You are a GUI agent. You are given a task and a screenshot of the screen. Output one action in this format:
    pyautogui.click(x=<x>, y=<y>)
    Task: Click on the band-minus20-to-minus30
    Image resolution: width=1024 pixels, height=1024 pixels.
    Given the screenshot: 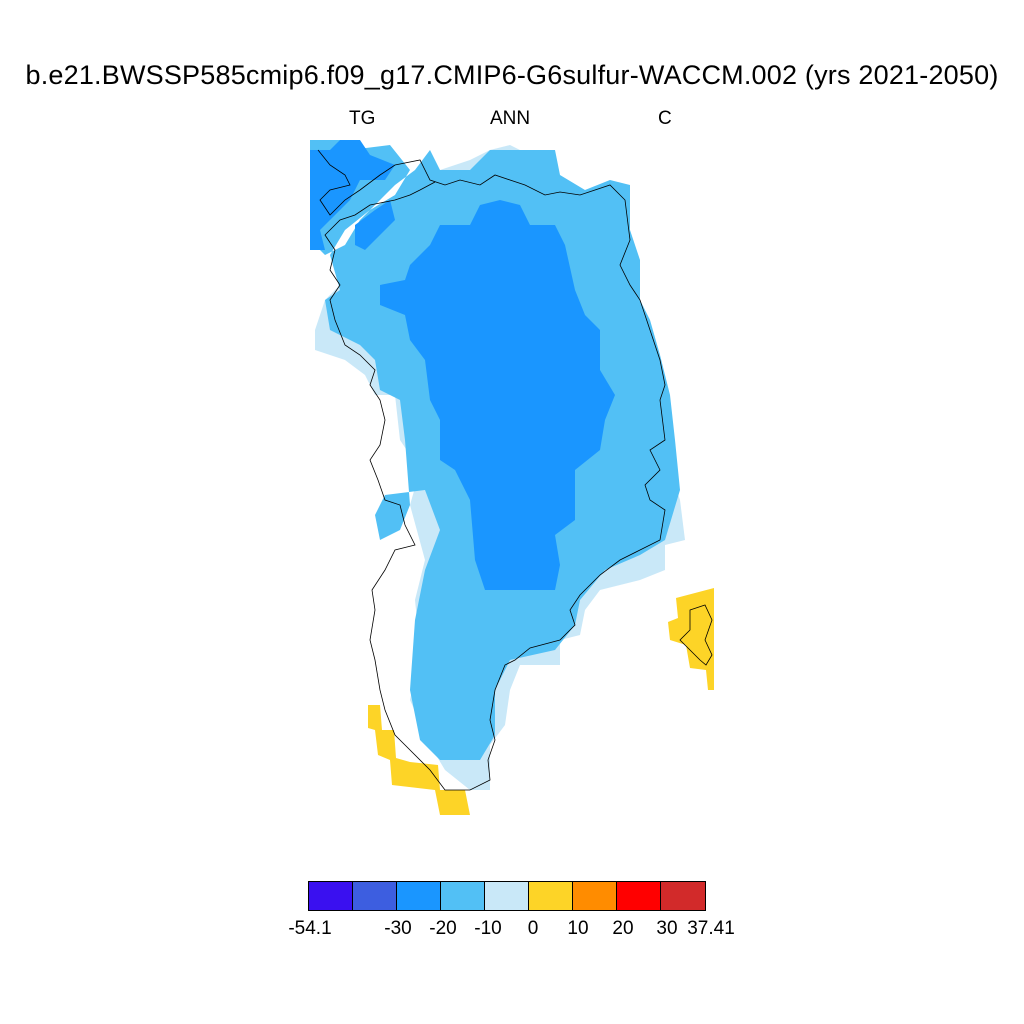 What is the action you would take?
    pyautogui.click(x=497, y=395)
    